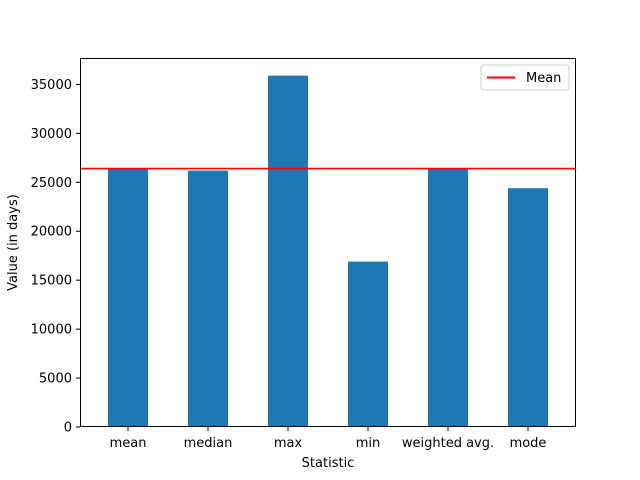  Describe the element at coordinates (55, 257) in the screenshot. I see `y-axis: 0 5000 10000 15000 20000 25000 30000 35000` at that location.